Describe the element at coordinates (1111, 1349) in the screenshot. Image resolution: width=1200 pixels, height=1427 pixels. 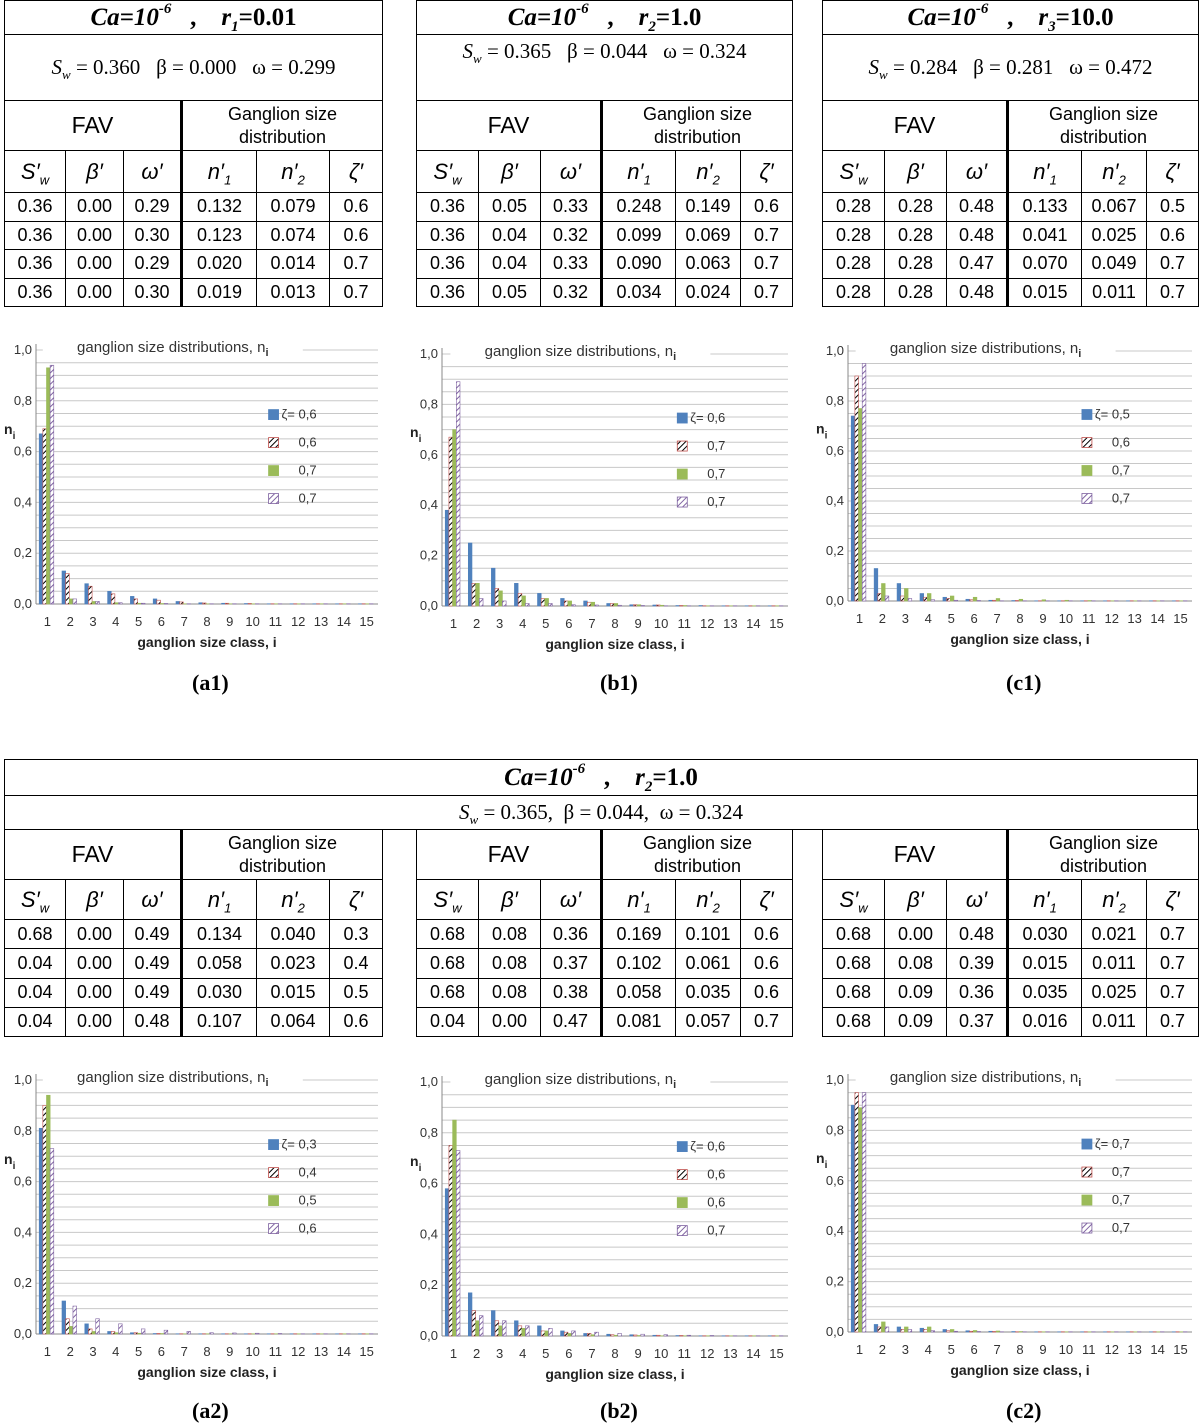
I see `x-tick-label: 12` at that location.